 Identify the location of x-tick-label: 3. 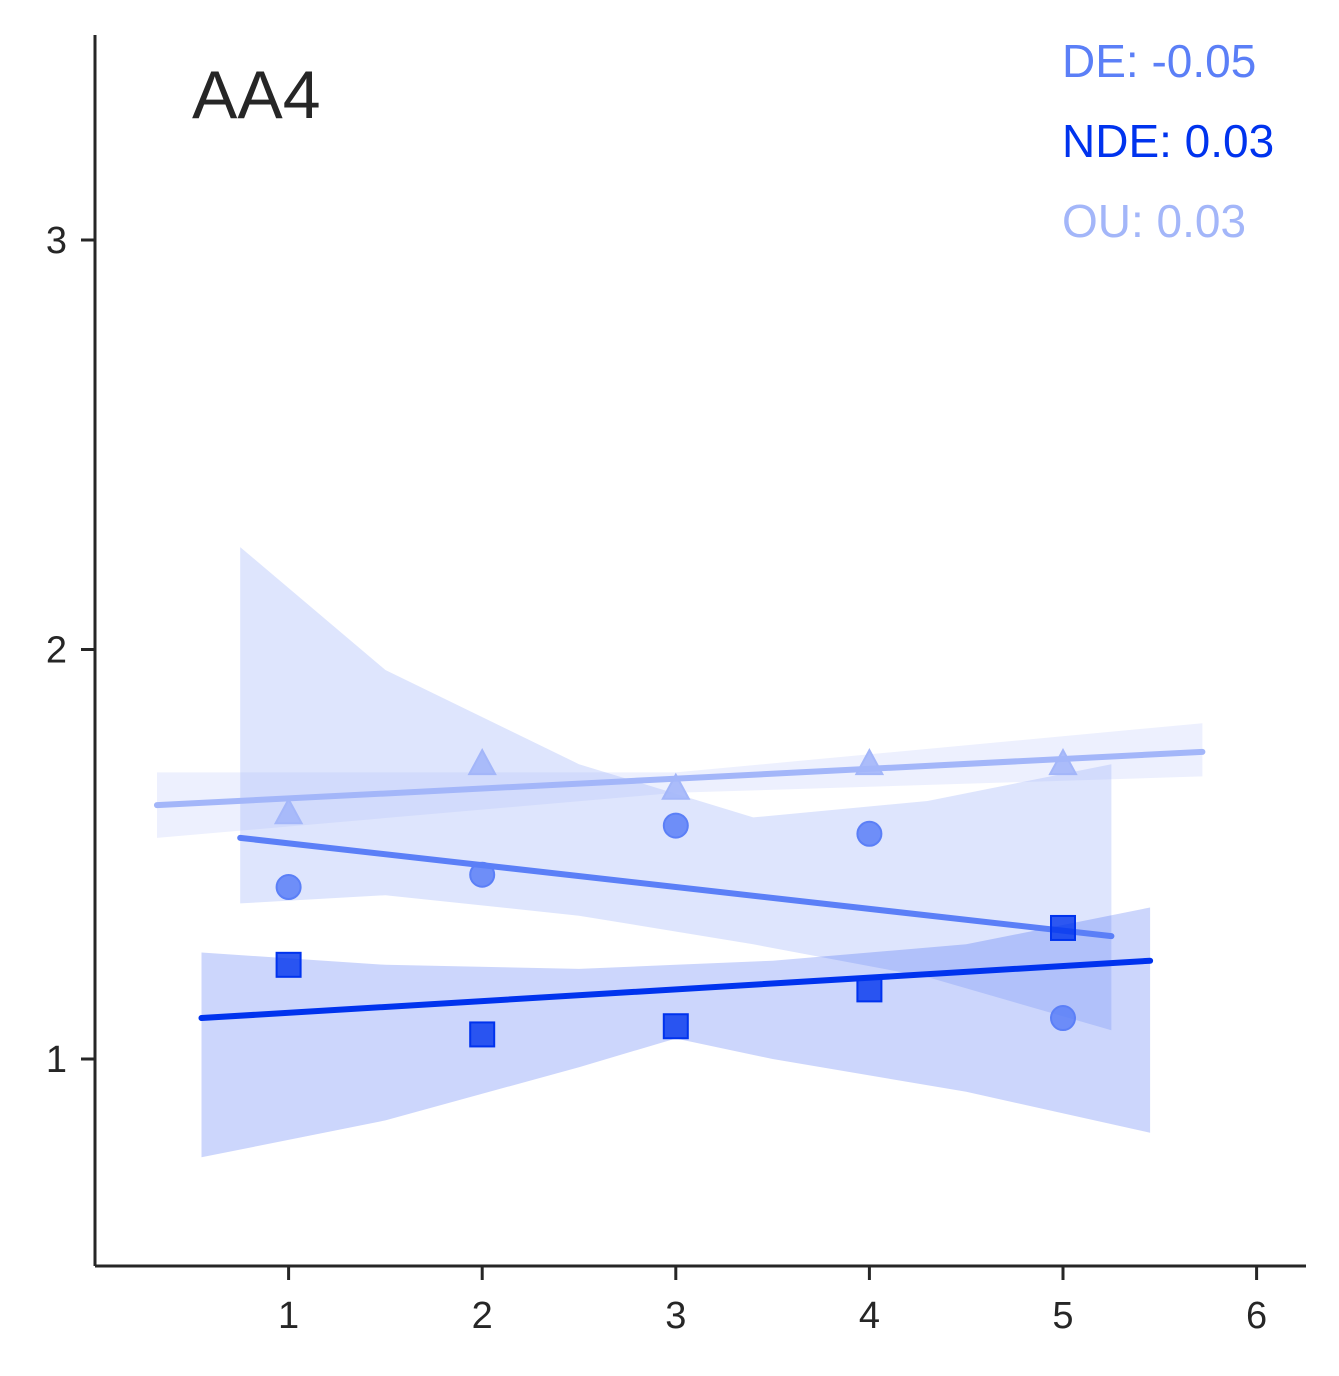
(675, 1316).